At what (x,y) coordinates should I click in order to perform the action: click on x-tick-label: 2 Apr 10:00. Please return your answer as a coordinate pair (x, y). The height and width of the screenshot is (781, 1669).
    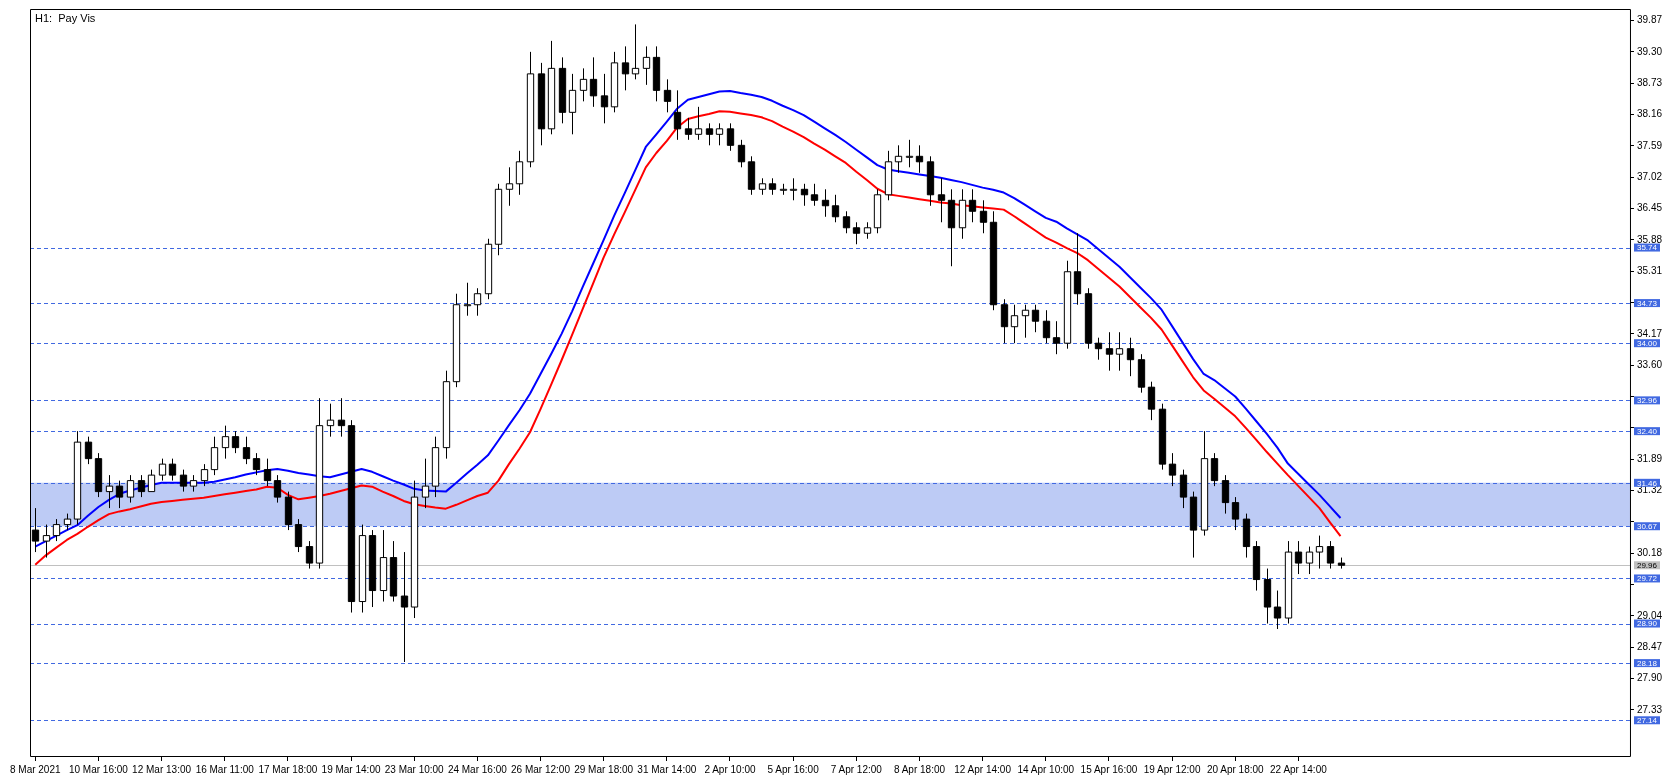
    Looking at the image, I should click on (730, 769).